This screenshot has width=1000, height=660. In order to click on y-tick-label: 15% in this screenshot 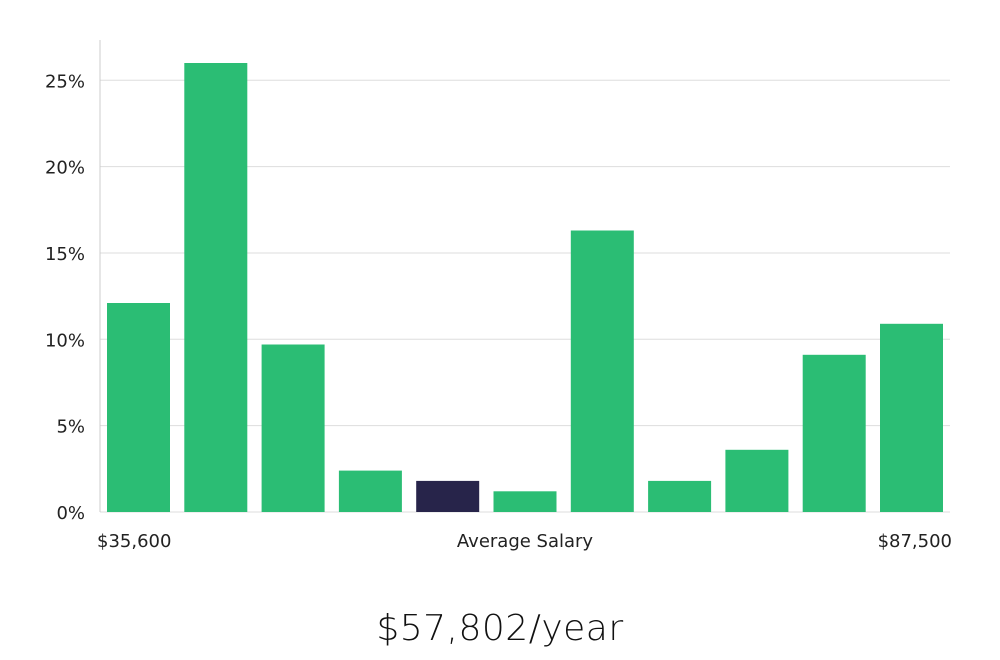, I will do `click(65, 254)`.